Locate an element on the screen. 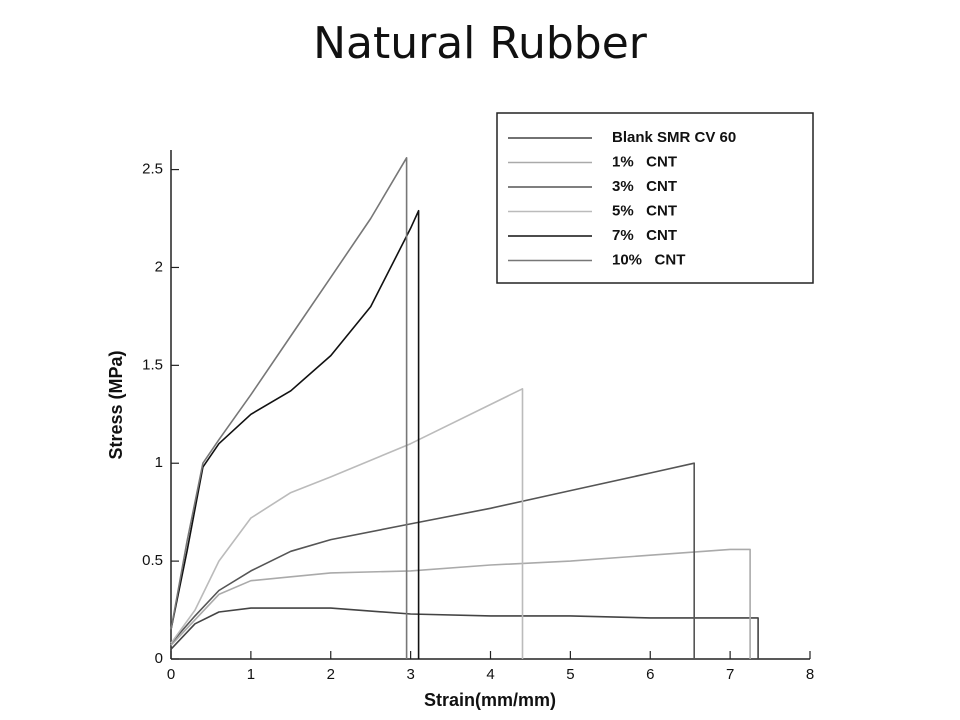  legend-label: 5% CNT is located at coordinates (644, 210).